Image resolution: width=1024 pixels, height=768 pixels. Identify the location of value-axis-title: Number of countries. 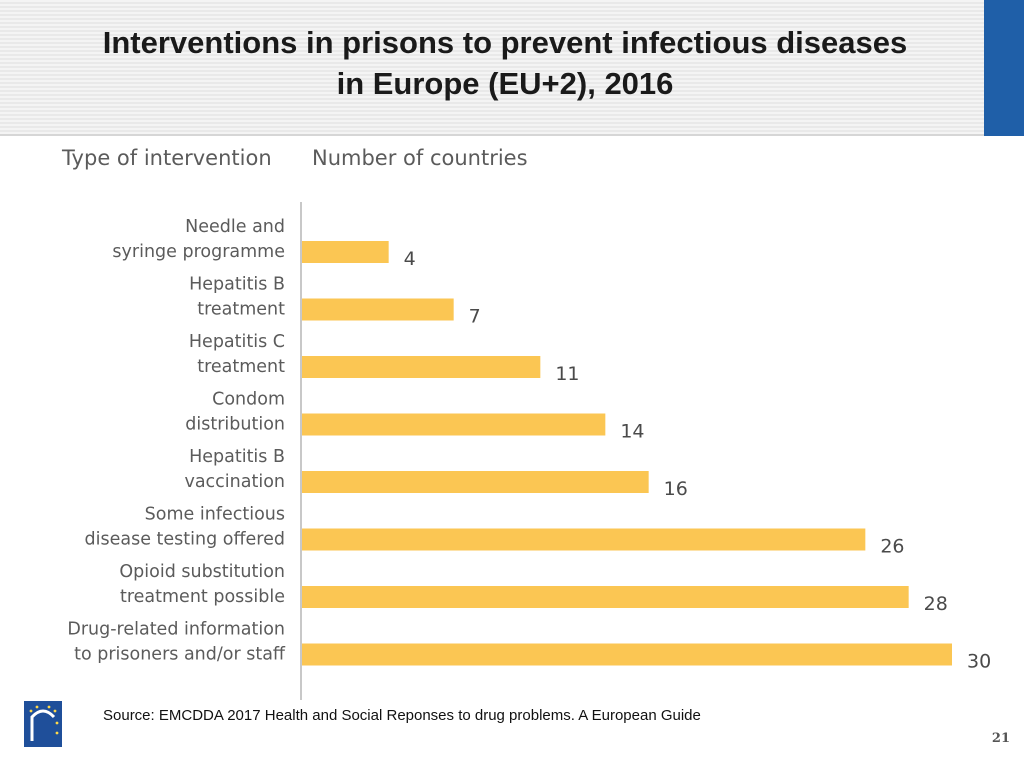
(420, 158).